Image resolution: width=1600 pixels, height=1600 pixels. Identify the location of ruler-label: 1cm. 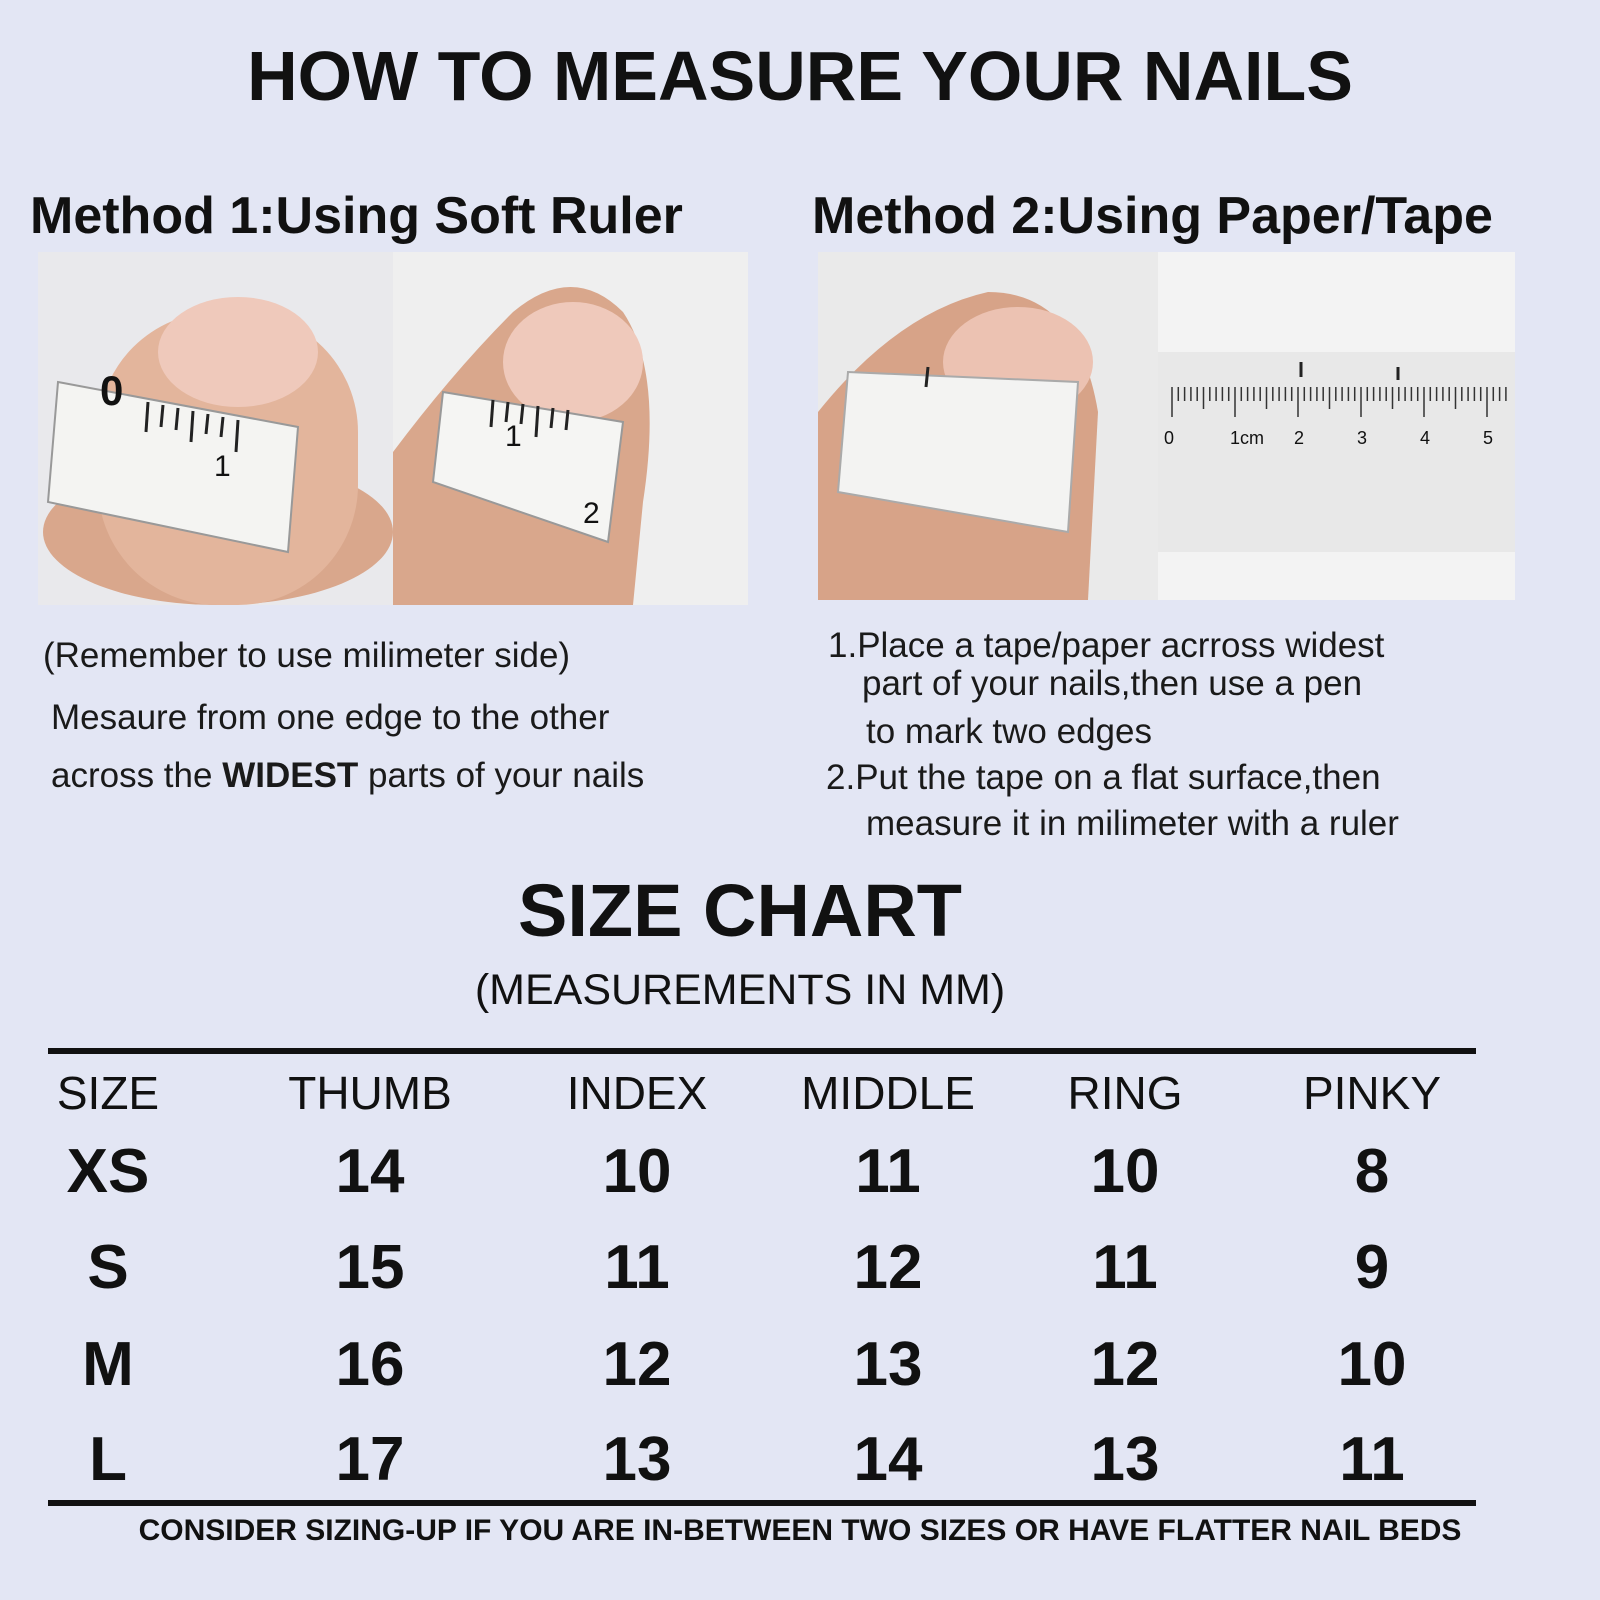
(1247, 438).